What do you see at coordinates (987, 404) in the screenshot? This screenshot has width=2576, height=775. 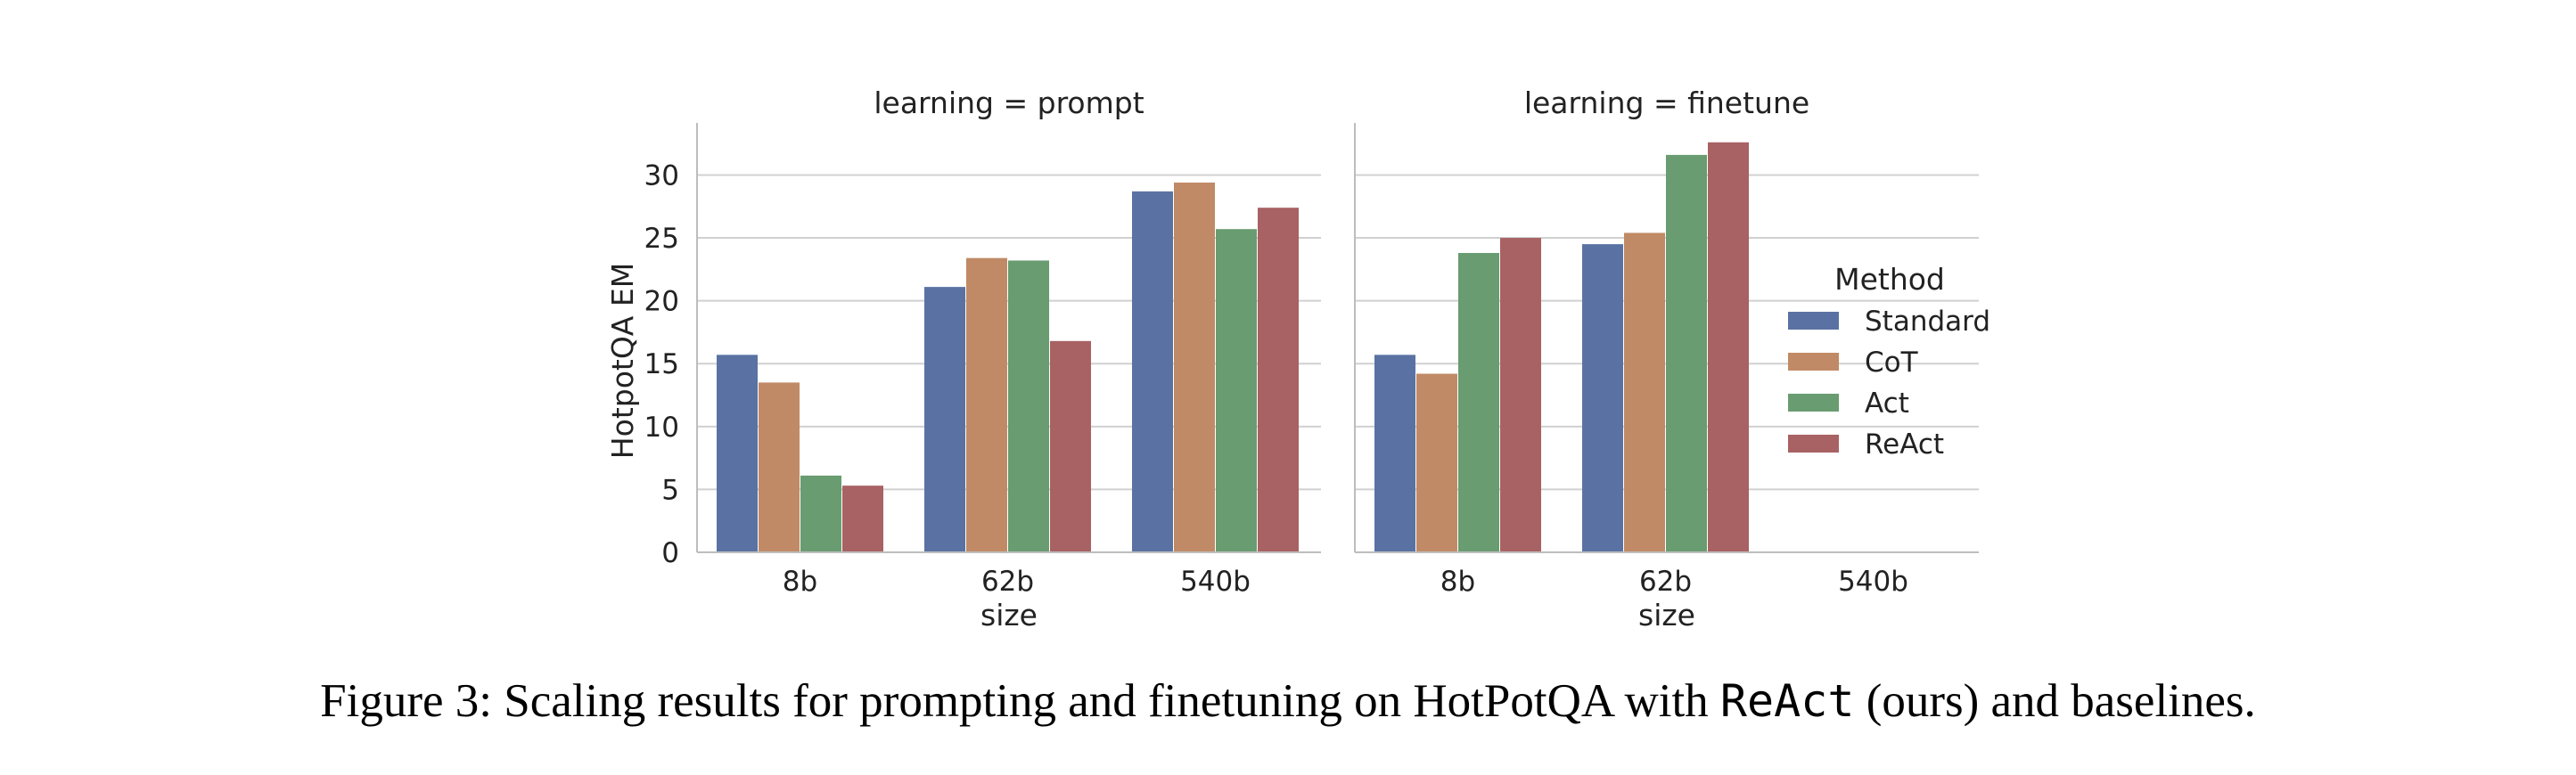 I see `bar-prompt-62b-cot` at bounding box center [987, 404].